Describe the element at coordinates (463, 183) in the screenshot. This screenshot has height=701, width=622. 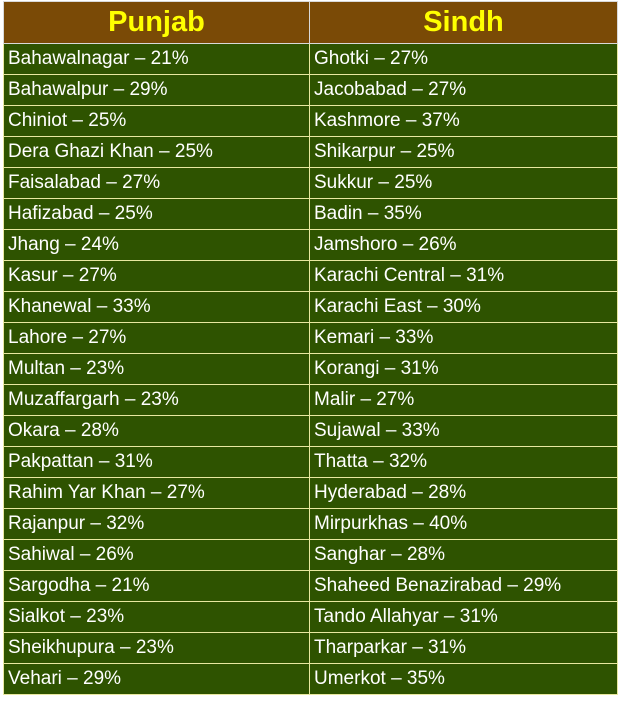
I see `sindh-district-cell: Sukkur – 25%` at that location.